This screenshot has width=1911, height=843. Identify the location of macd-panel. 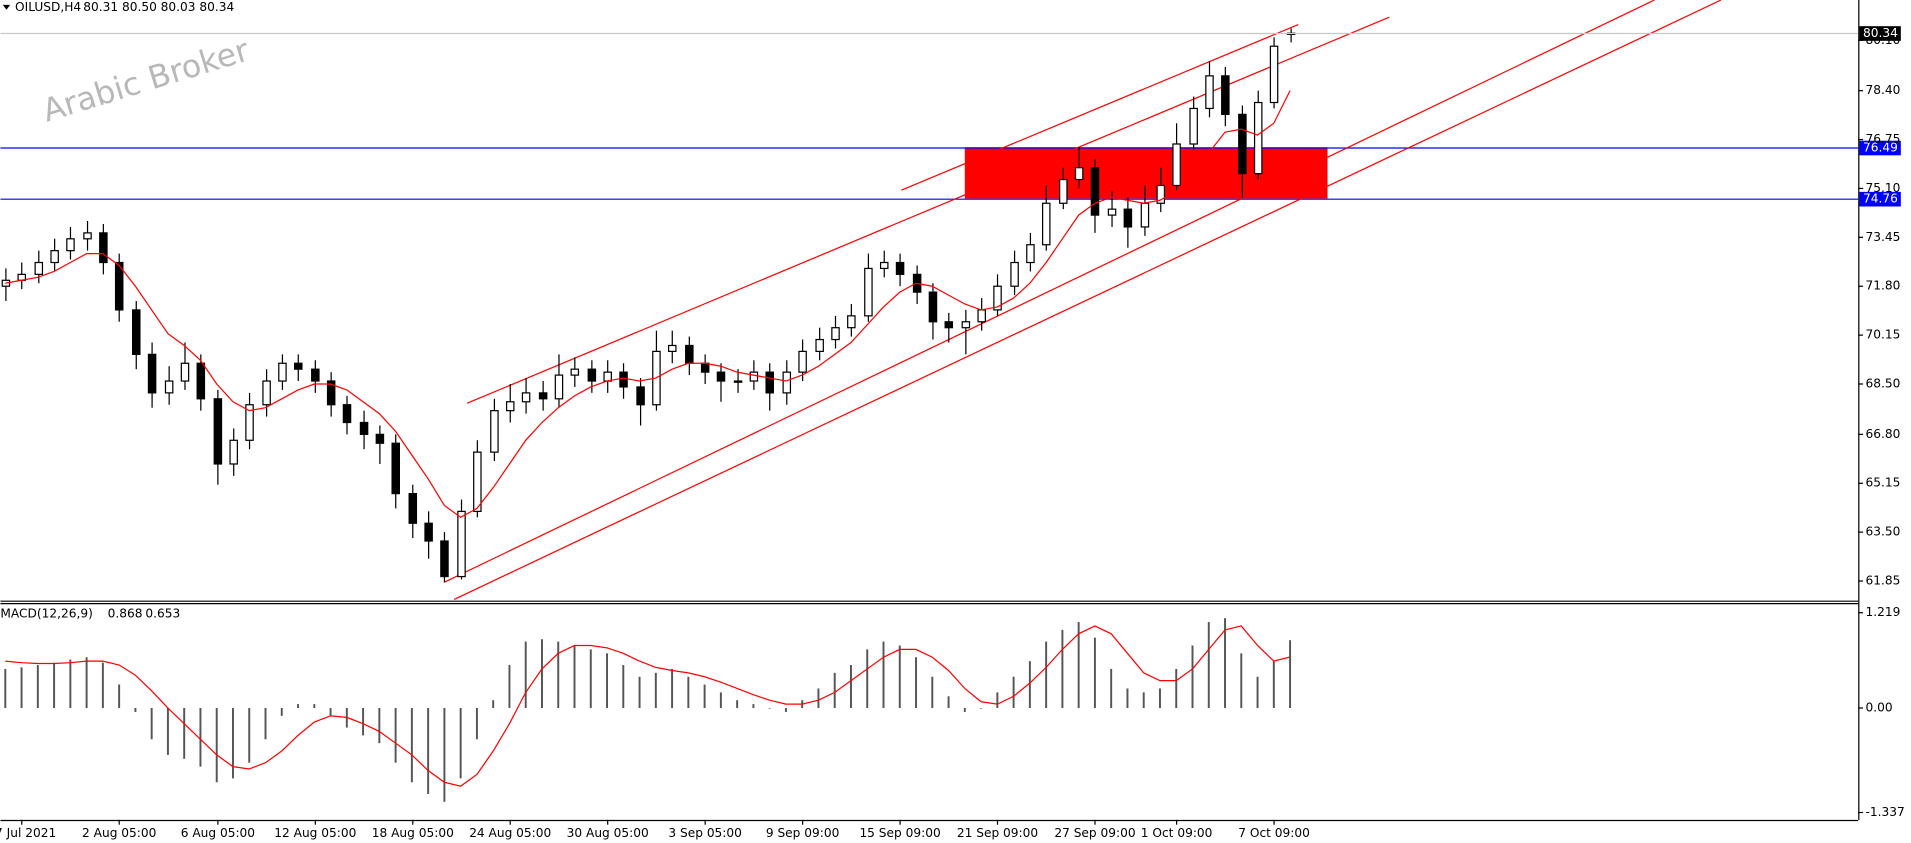
(648, 710).